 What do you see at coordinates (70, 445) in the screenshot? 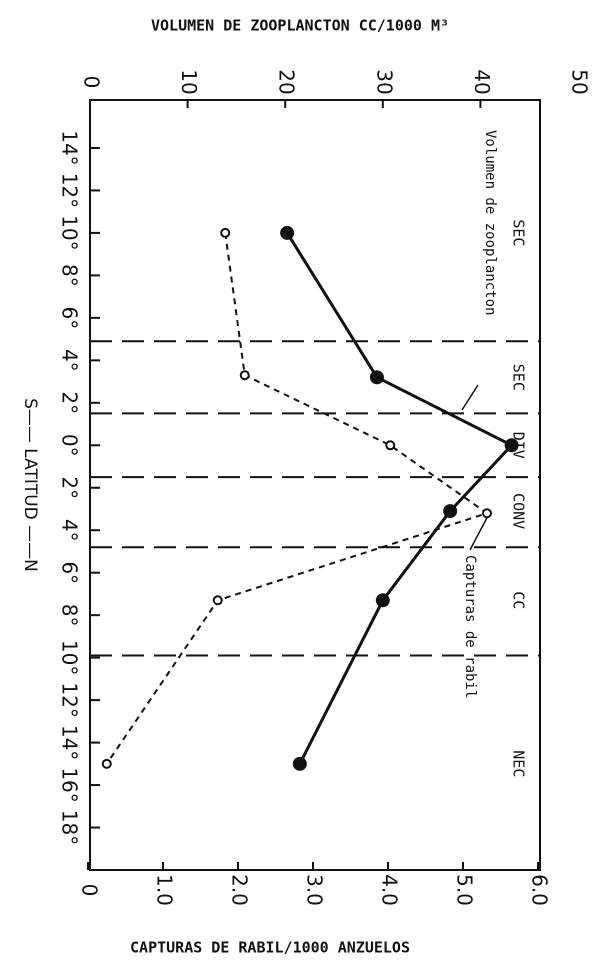
I see `y-tick-label: 0°` at bounding box center [70, 445].